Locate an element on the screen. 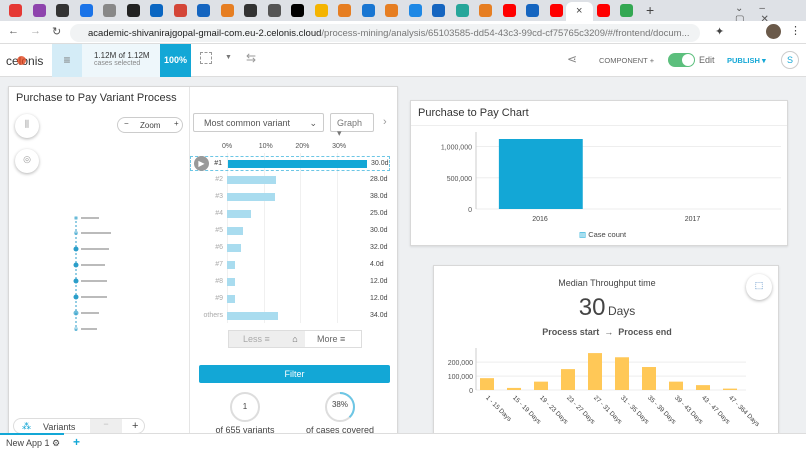  variant-row: #5 30.0d is located at coordinates (290, 231).